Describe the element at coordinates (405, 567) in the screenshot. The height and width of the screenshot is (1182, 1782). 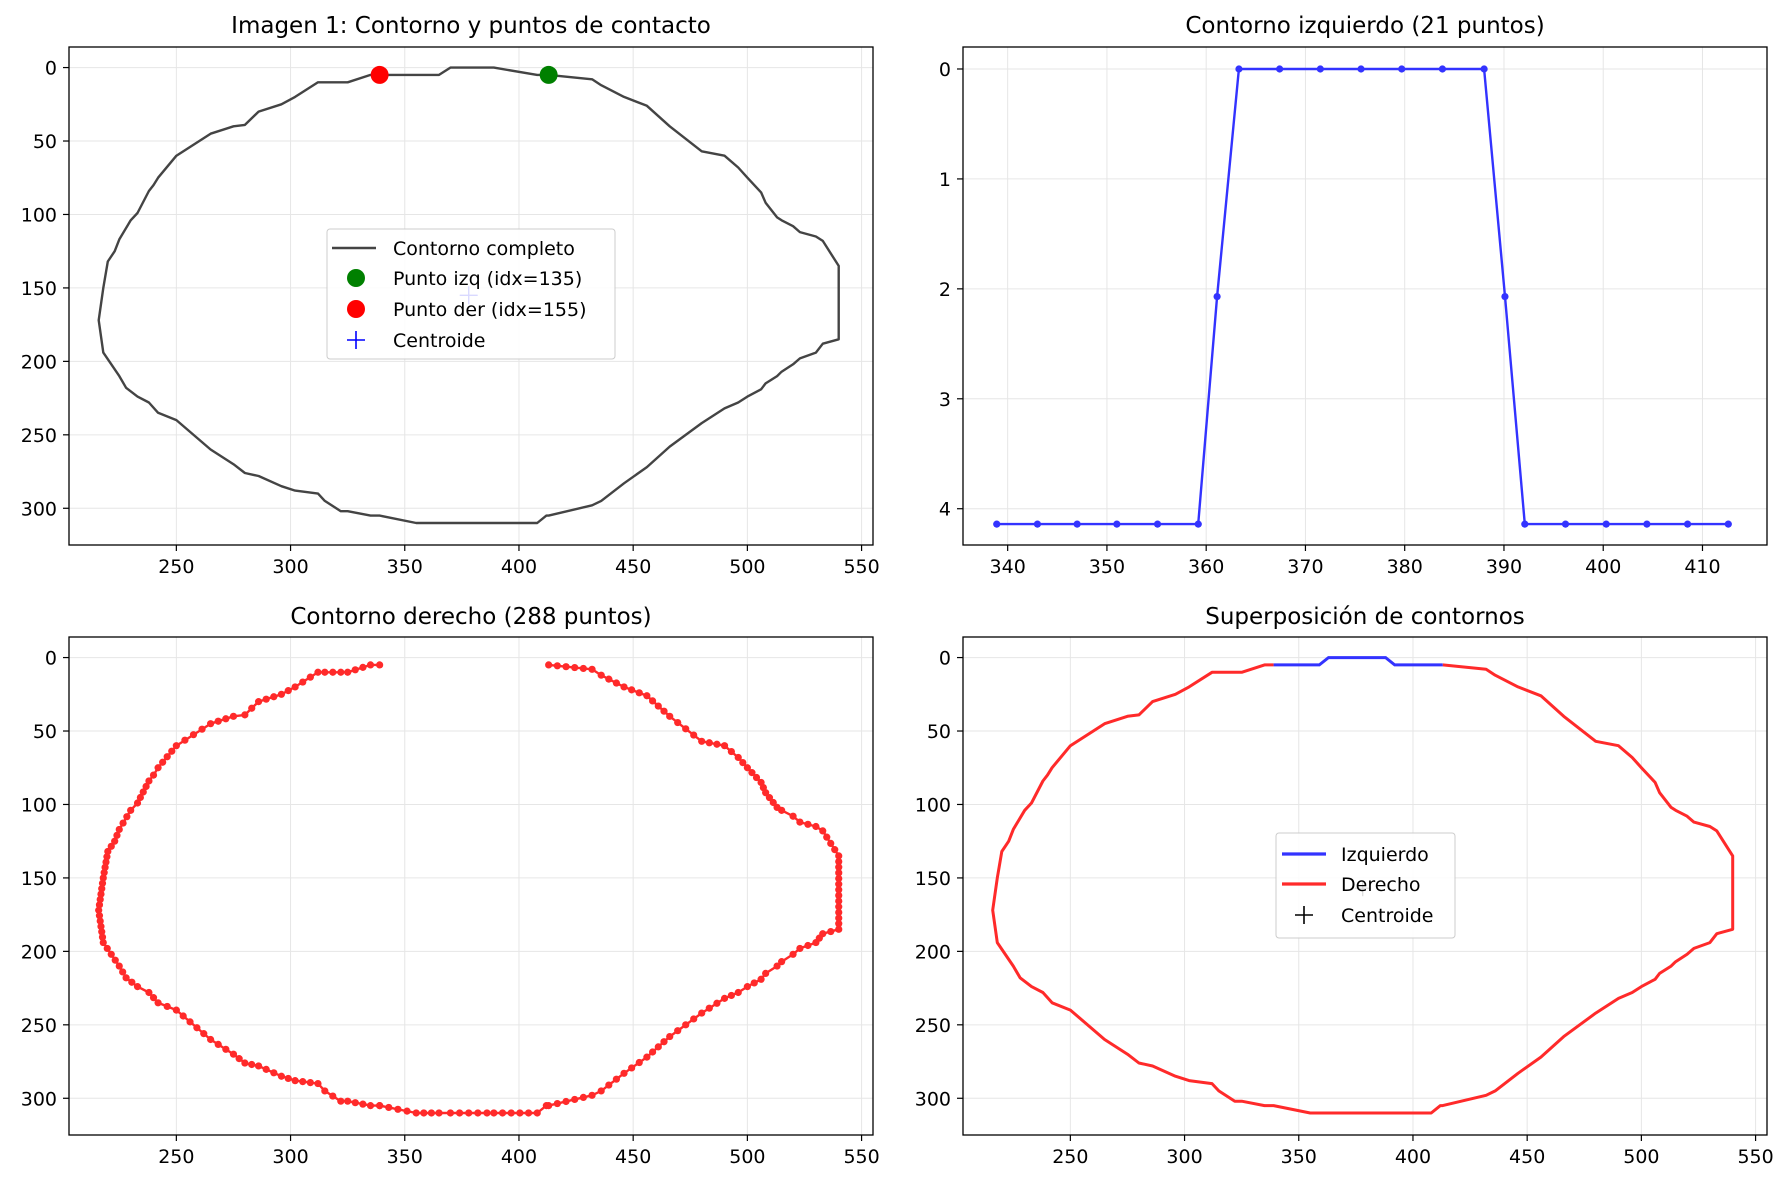
I see `x-tick-label: 350` at that location.